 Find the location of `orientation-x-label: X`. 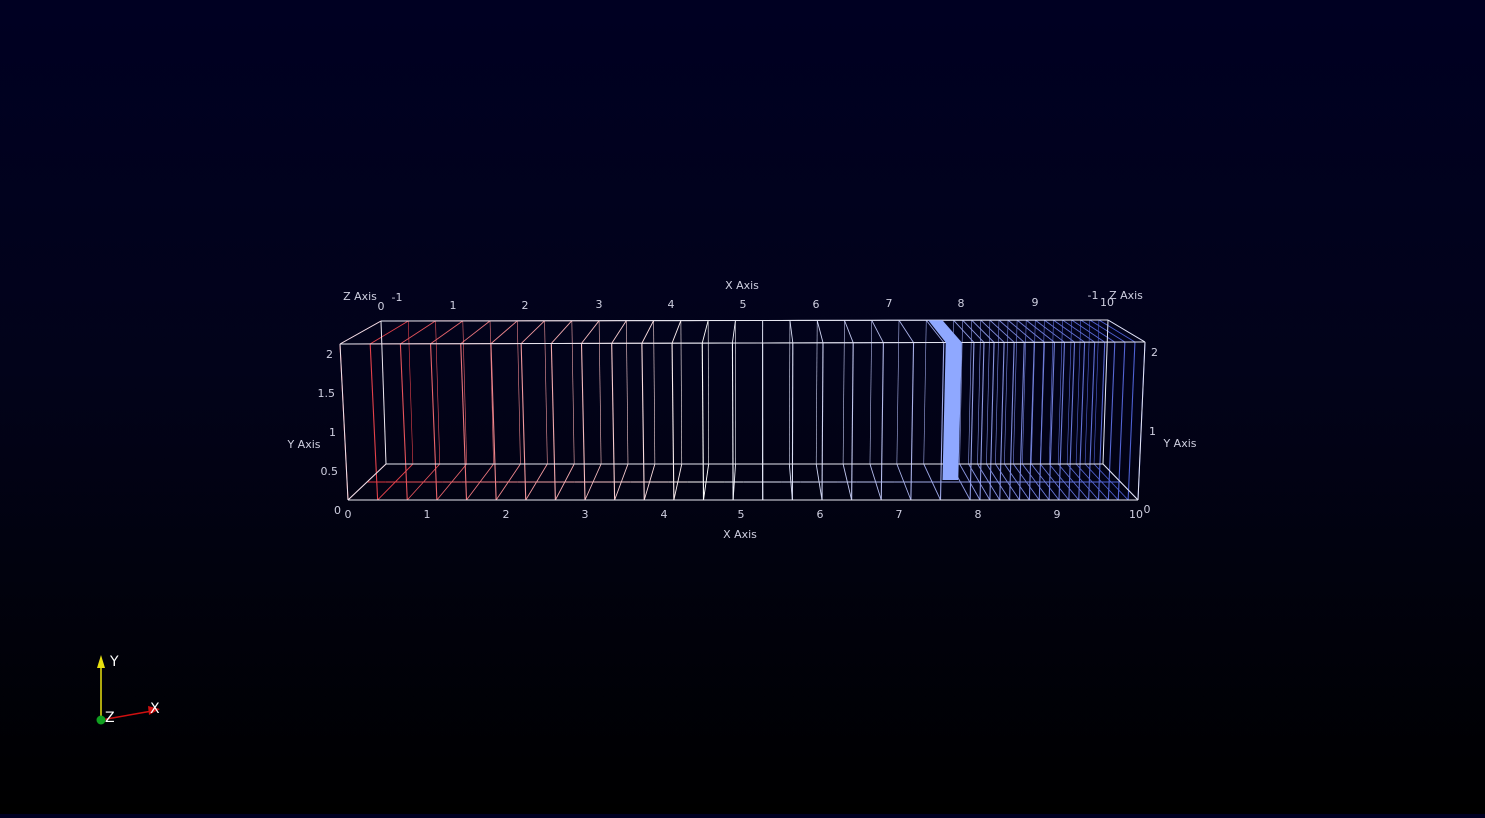

orientation-x-label: X is located at coordinates (155, 709).